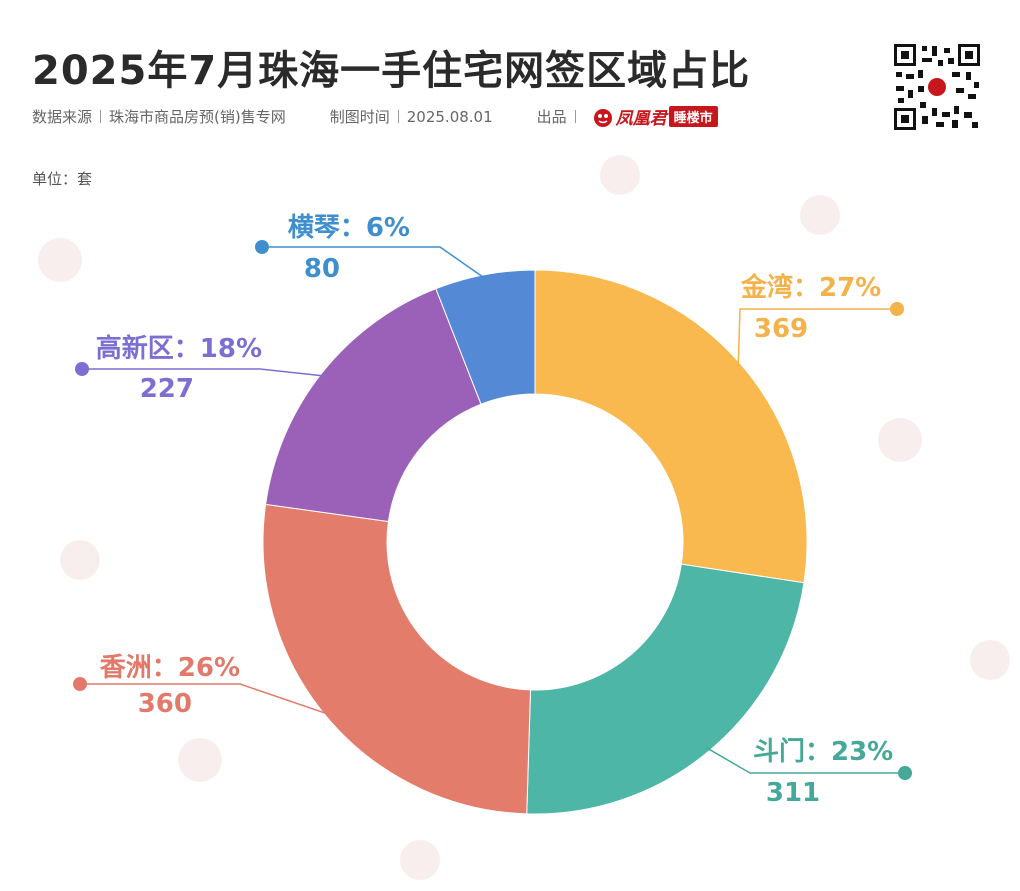 Image resolution: width=1020 pixels, height=891 pixels. Describe the element at coordinates (693, 116) in the screenshot. I see `brand-tag: 睡楼市` at that location.